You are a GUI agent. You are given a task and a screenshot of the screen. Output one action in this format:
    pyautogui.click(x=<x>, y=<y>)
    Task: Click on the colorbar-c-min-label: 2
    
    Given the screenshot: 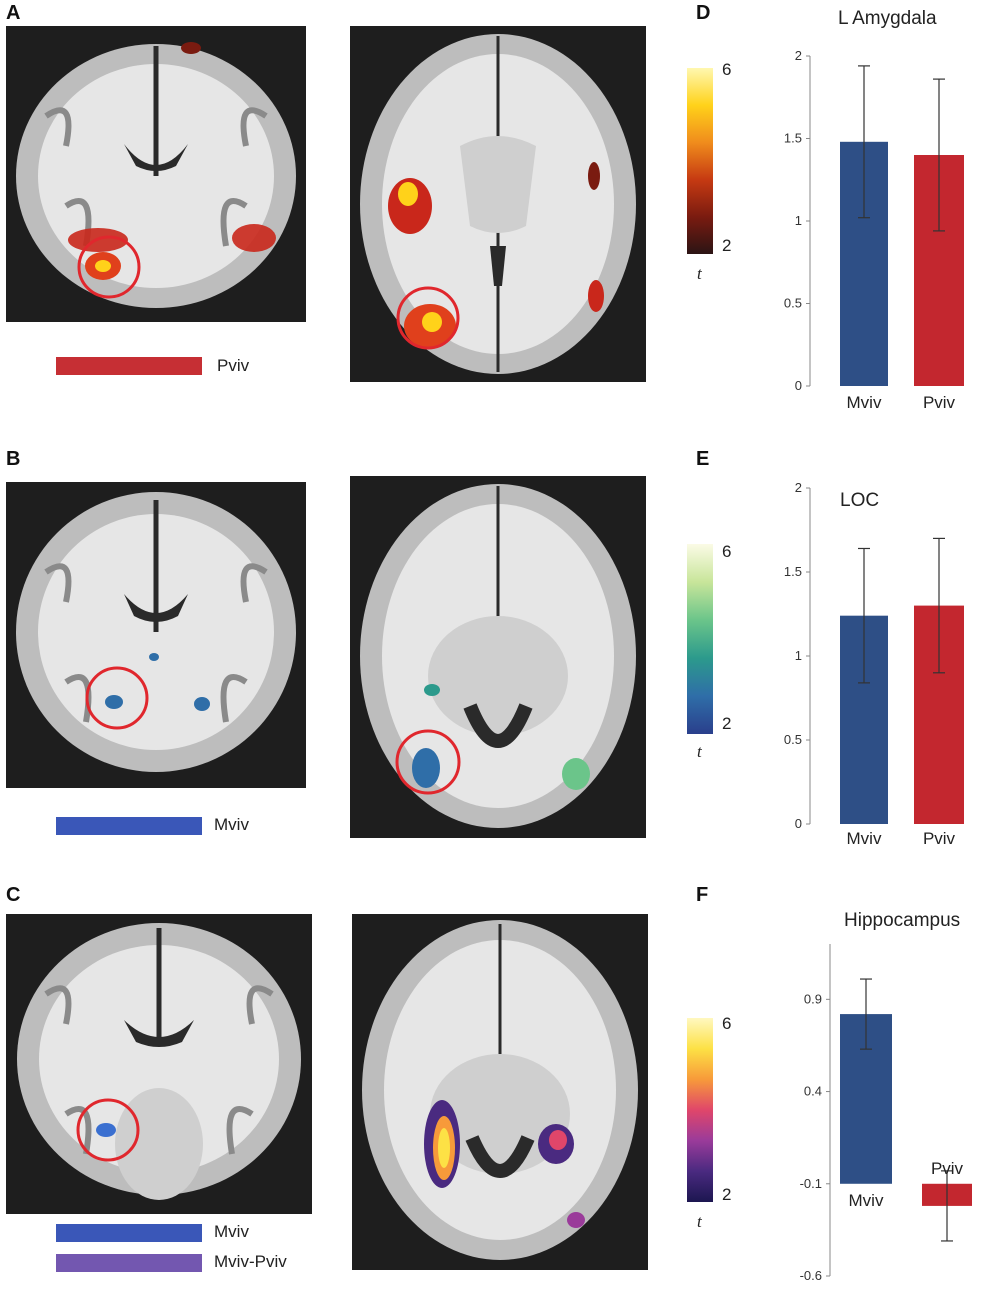 What is the action you would take?
    pyautogui.click(x=727, y=1194)
    